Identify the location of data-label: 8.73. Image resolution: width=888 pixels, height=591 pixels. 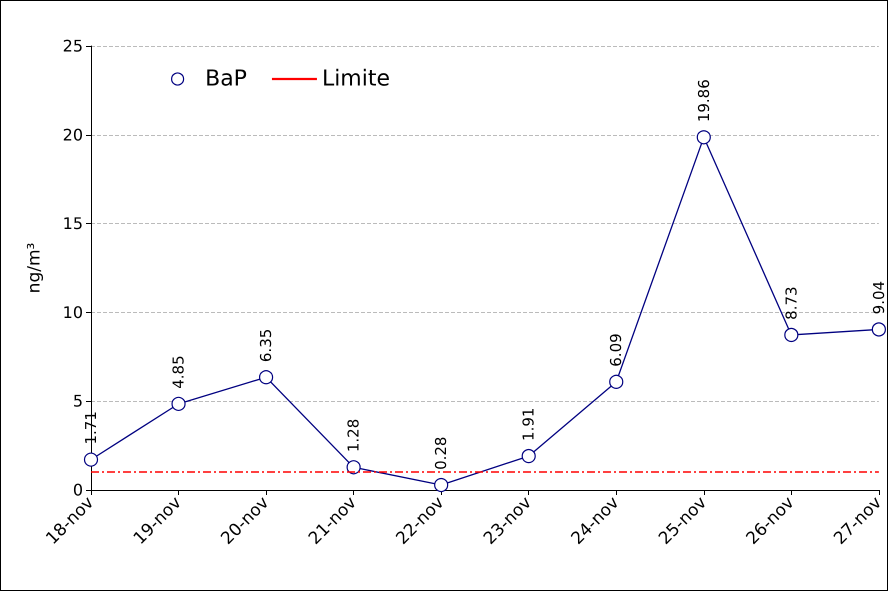
(791, 303).